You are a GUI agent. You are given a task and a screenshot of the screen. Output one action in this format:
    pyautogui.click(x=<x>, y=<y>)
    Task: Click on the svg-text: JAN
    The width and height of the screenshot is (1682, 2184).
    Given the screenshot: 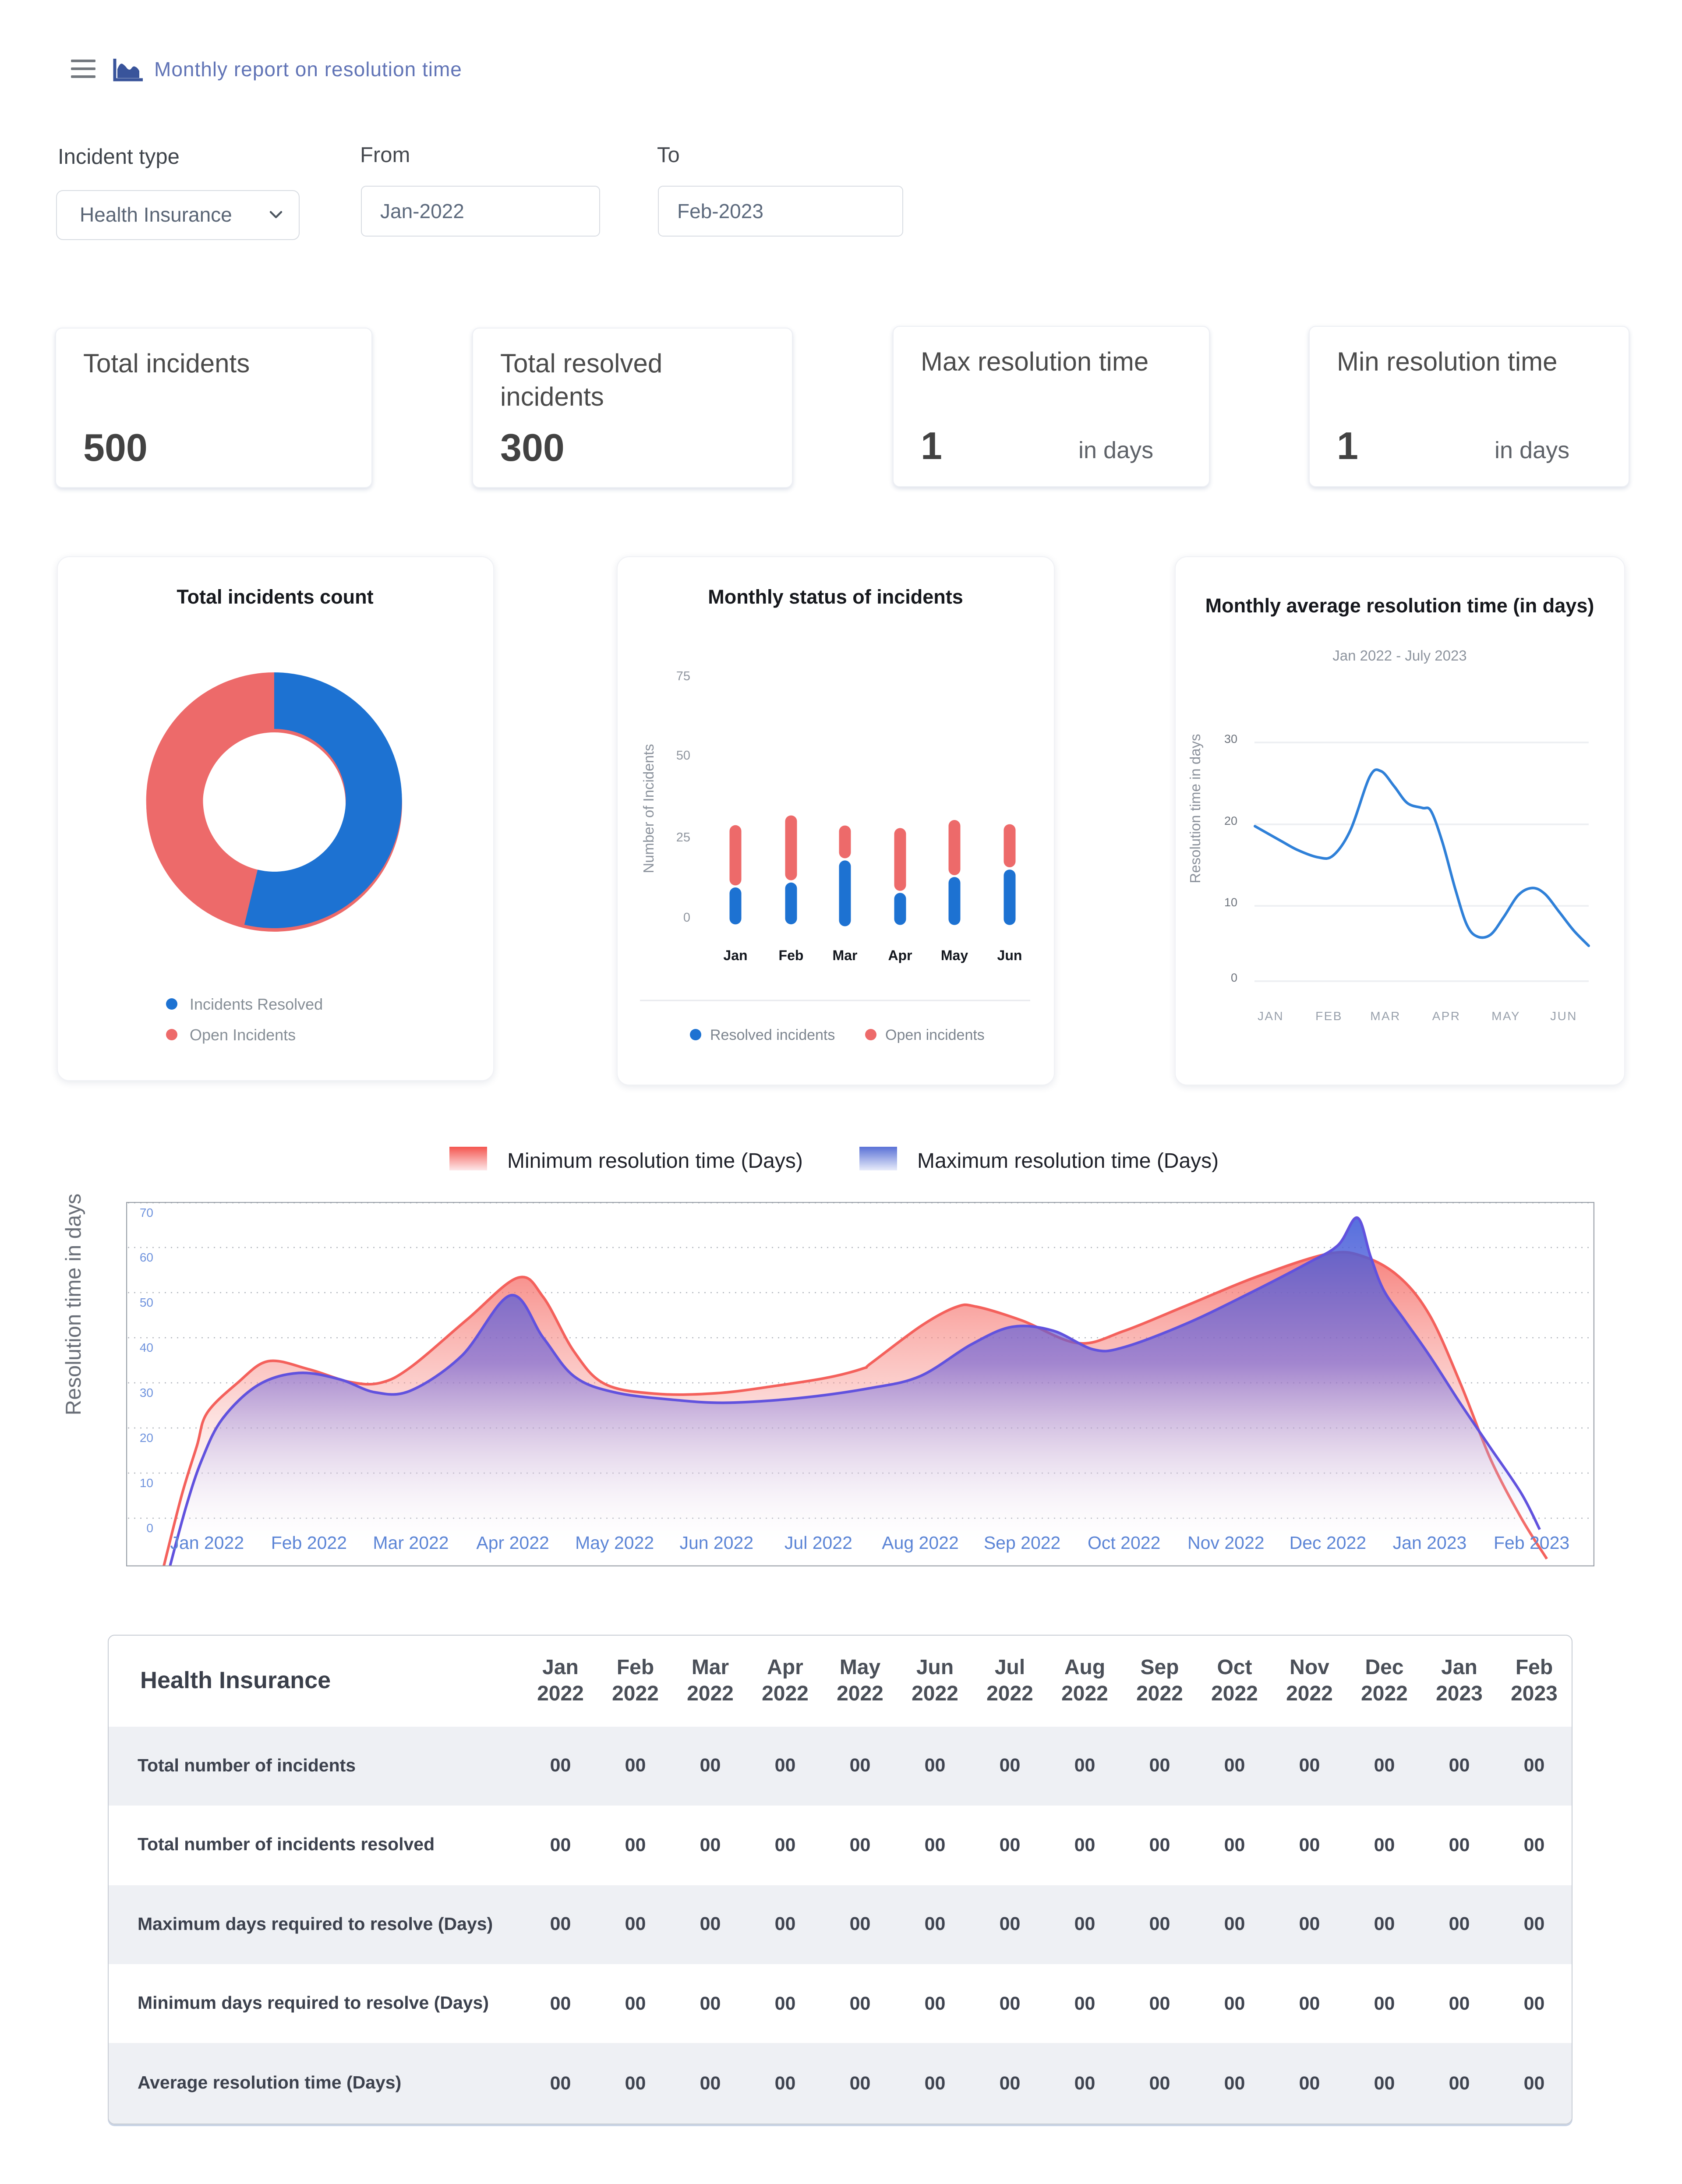 What is the action you would take?
    pyautogui.click(x=1270, y=1016)
    